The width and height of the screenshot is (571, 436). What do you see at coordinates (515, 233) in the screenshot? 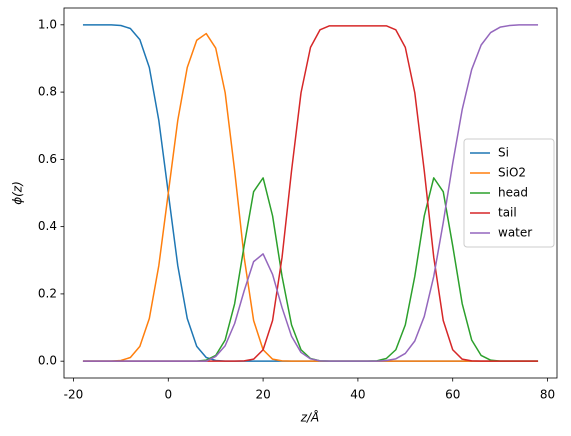
I see `legend-label: water` at bounding box center [515, 233].